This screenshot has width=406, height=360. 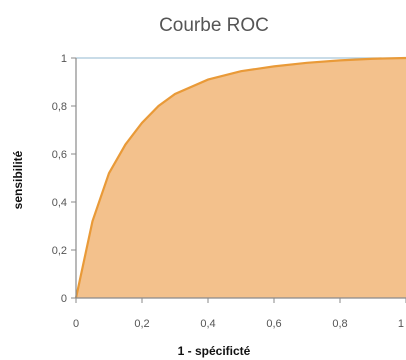 I want to click on x-axis-ticks: 0 0,2 0,4 0,6 0,8 1, so click(x=239, y=314).